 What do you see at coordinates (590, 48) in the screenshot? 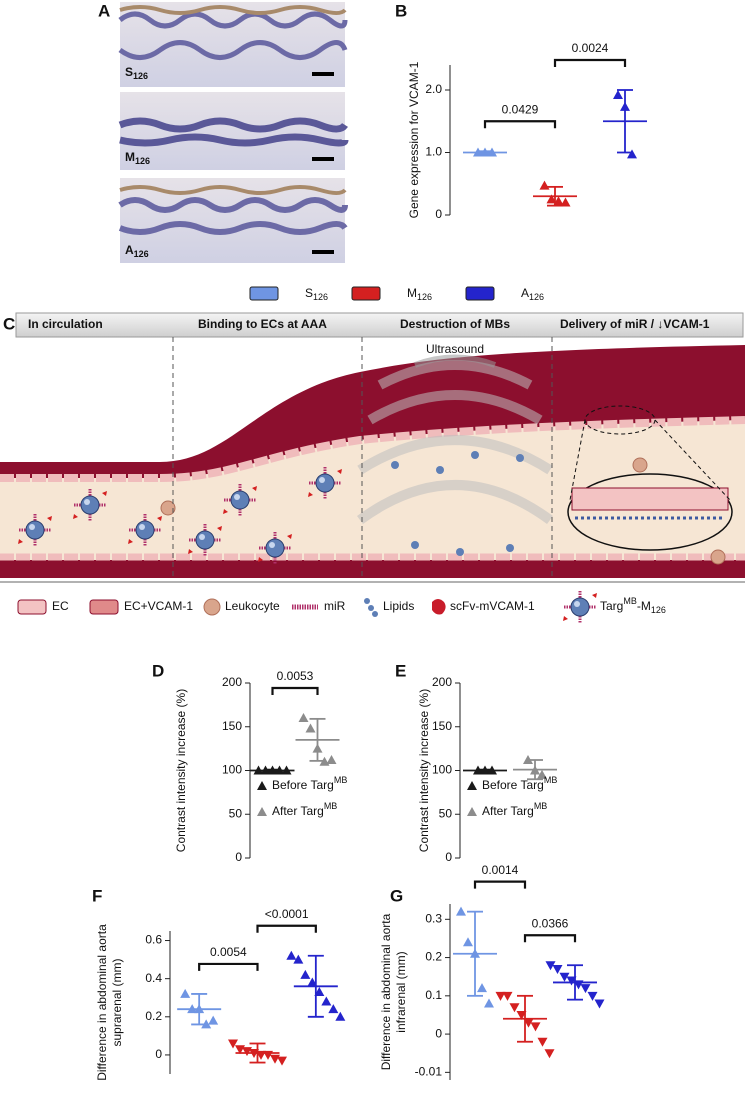
I see `p-value: 0.0024` at bounding box center [590, 48].